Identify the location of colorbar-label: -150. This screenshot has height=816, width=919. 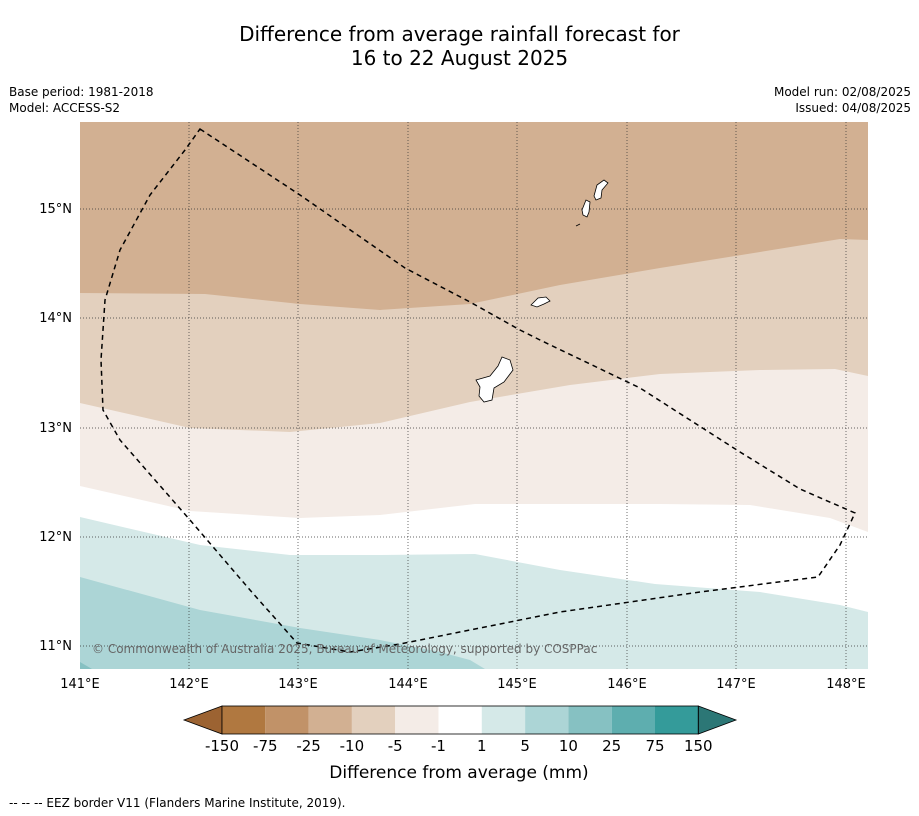
(222, 746).